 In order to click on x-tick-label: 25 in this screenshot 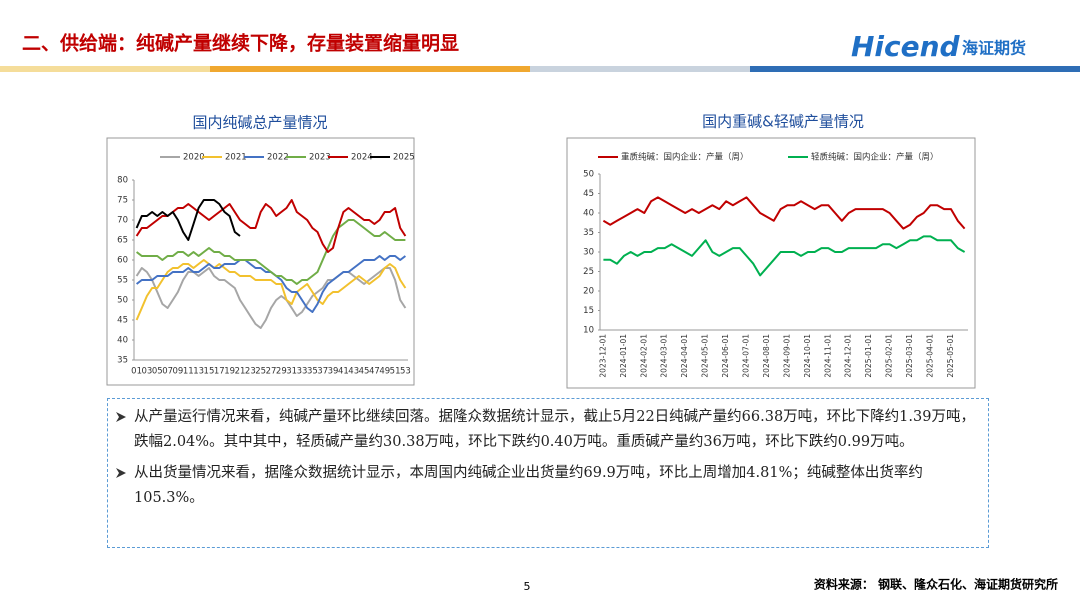, I will do `click(260, 372)`.